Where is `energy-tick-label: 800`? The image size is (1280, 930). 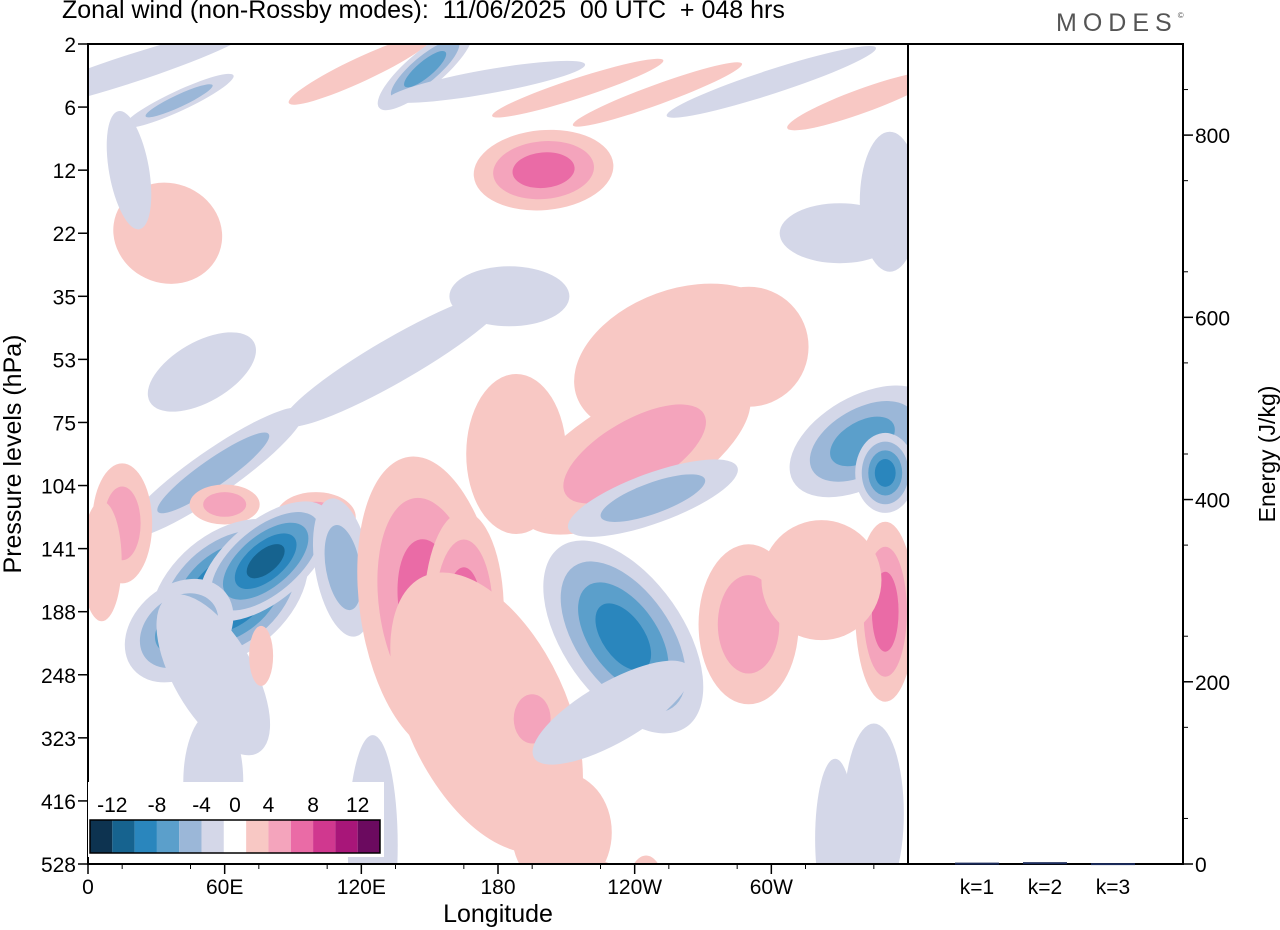
energy-tick-label: 800 is located at coordinates (1212, 136).